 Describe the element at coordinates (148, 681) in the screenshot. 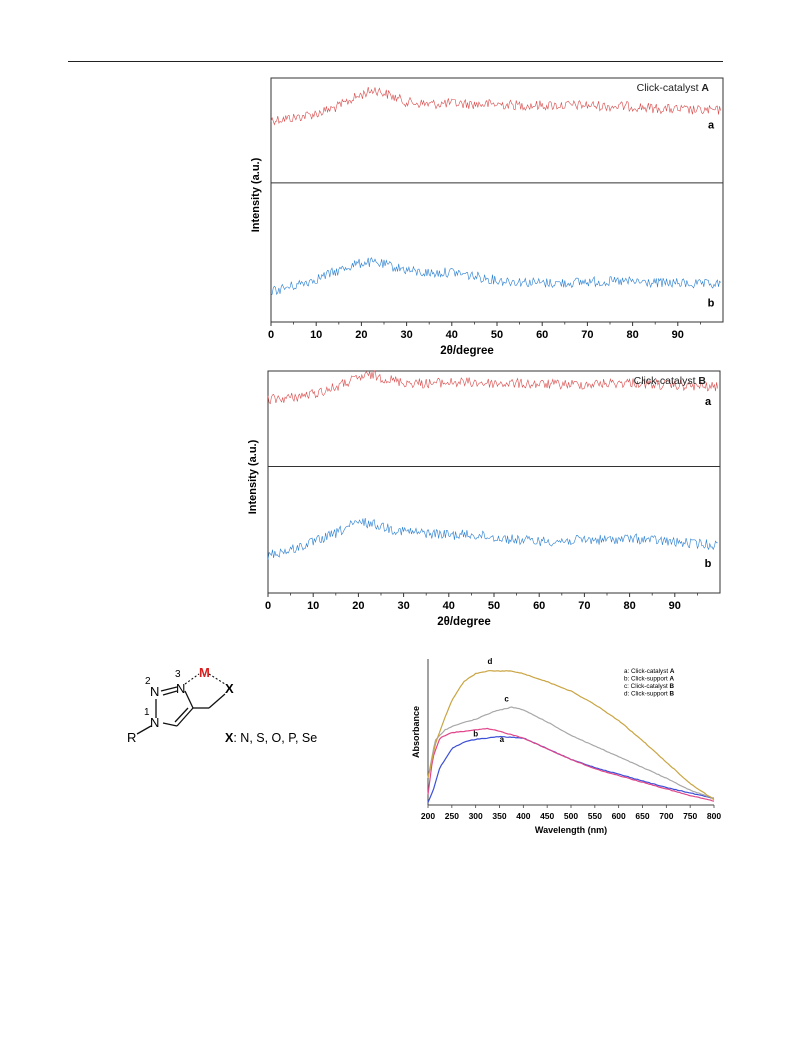

I see `locant-2: 2` at that location.